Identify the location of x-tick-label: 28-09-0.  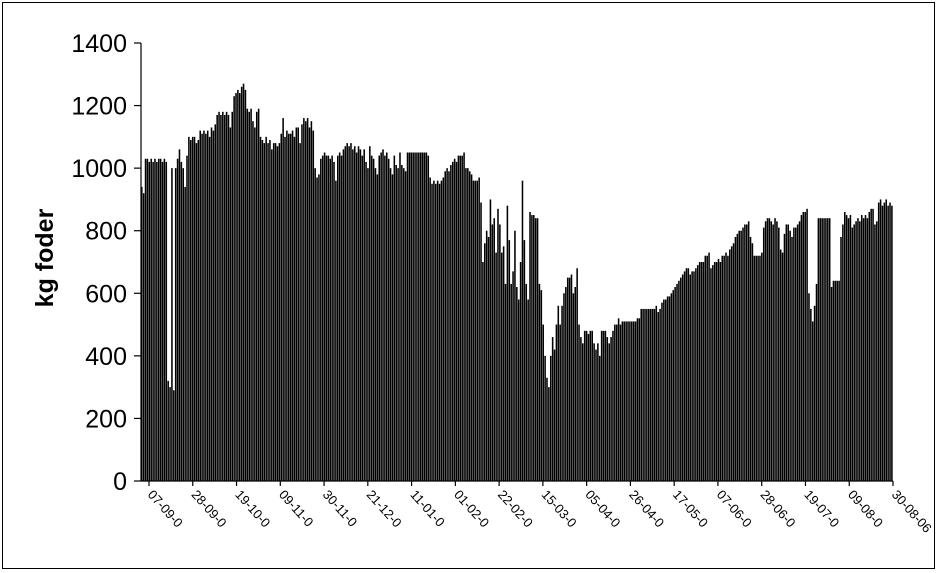
(209, 508).